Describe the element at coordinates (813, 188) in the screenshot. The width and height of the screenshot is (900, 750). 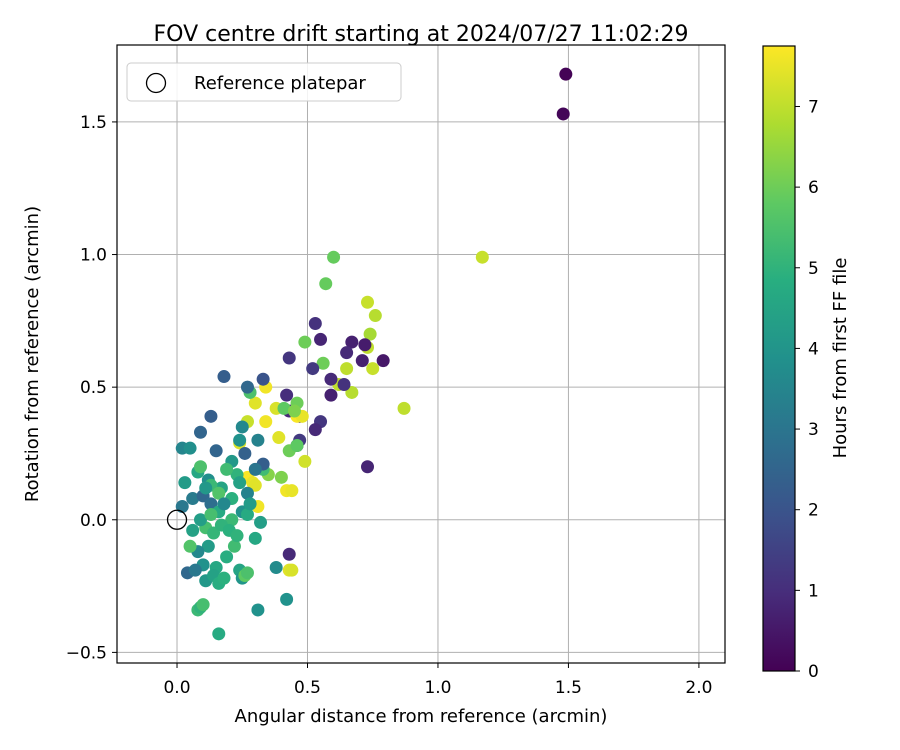
I see `colorbar-tick-label: 6` at that location.